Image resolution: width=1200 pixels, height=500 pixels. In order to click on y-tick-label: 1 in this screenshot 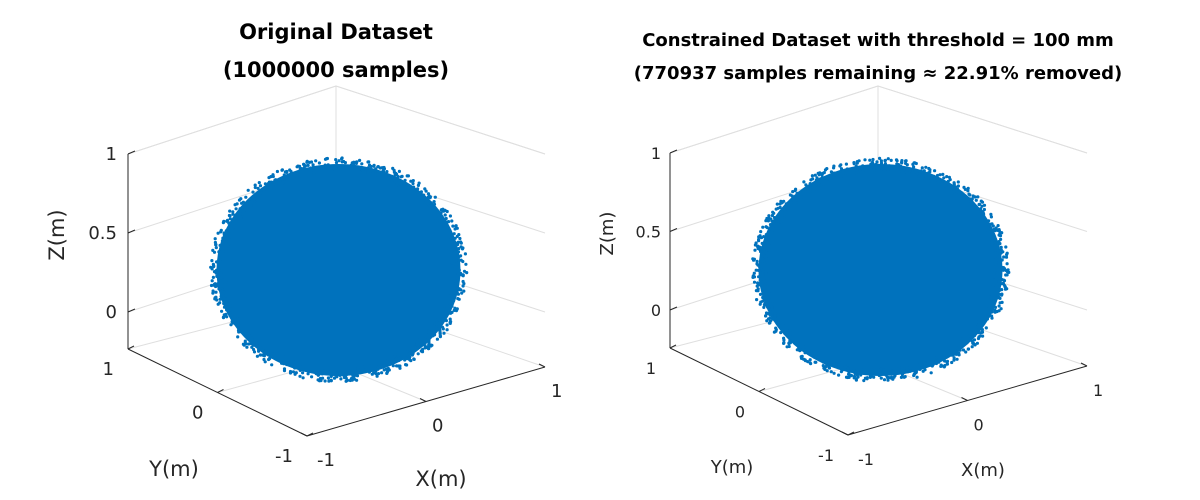, I will do `click(108, 369)`.